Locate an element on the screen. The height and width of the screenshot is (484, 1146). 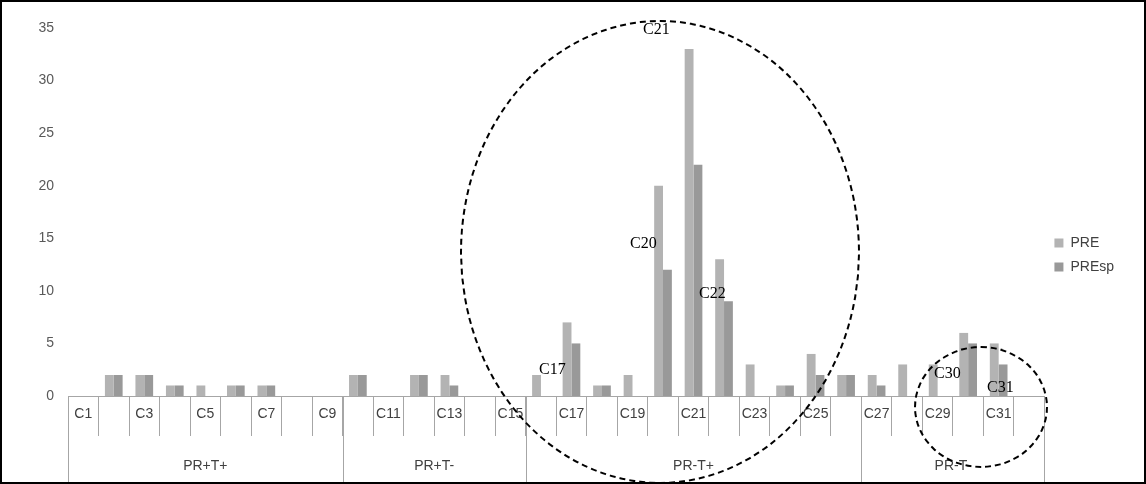
annotation: C21 is located at coordinates (656, 29).